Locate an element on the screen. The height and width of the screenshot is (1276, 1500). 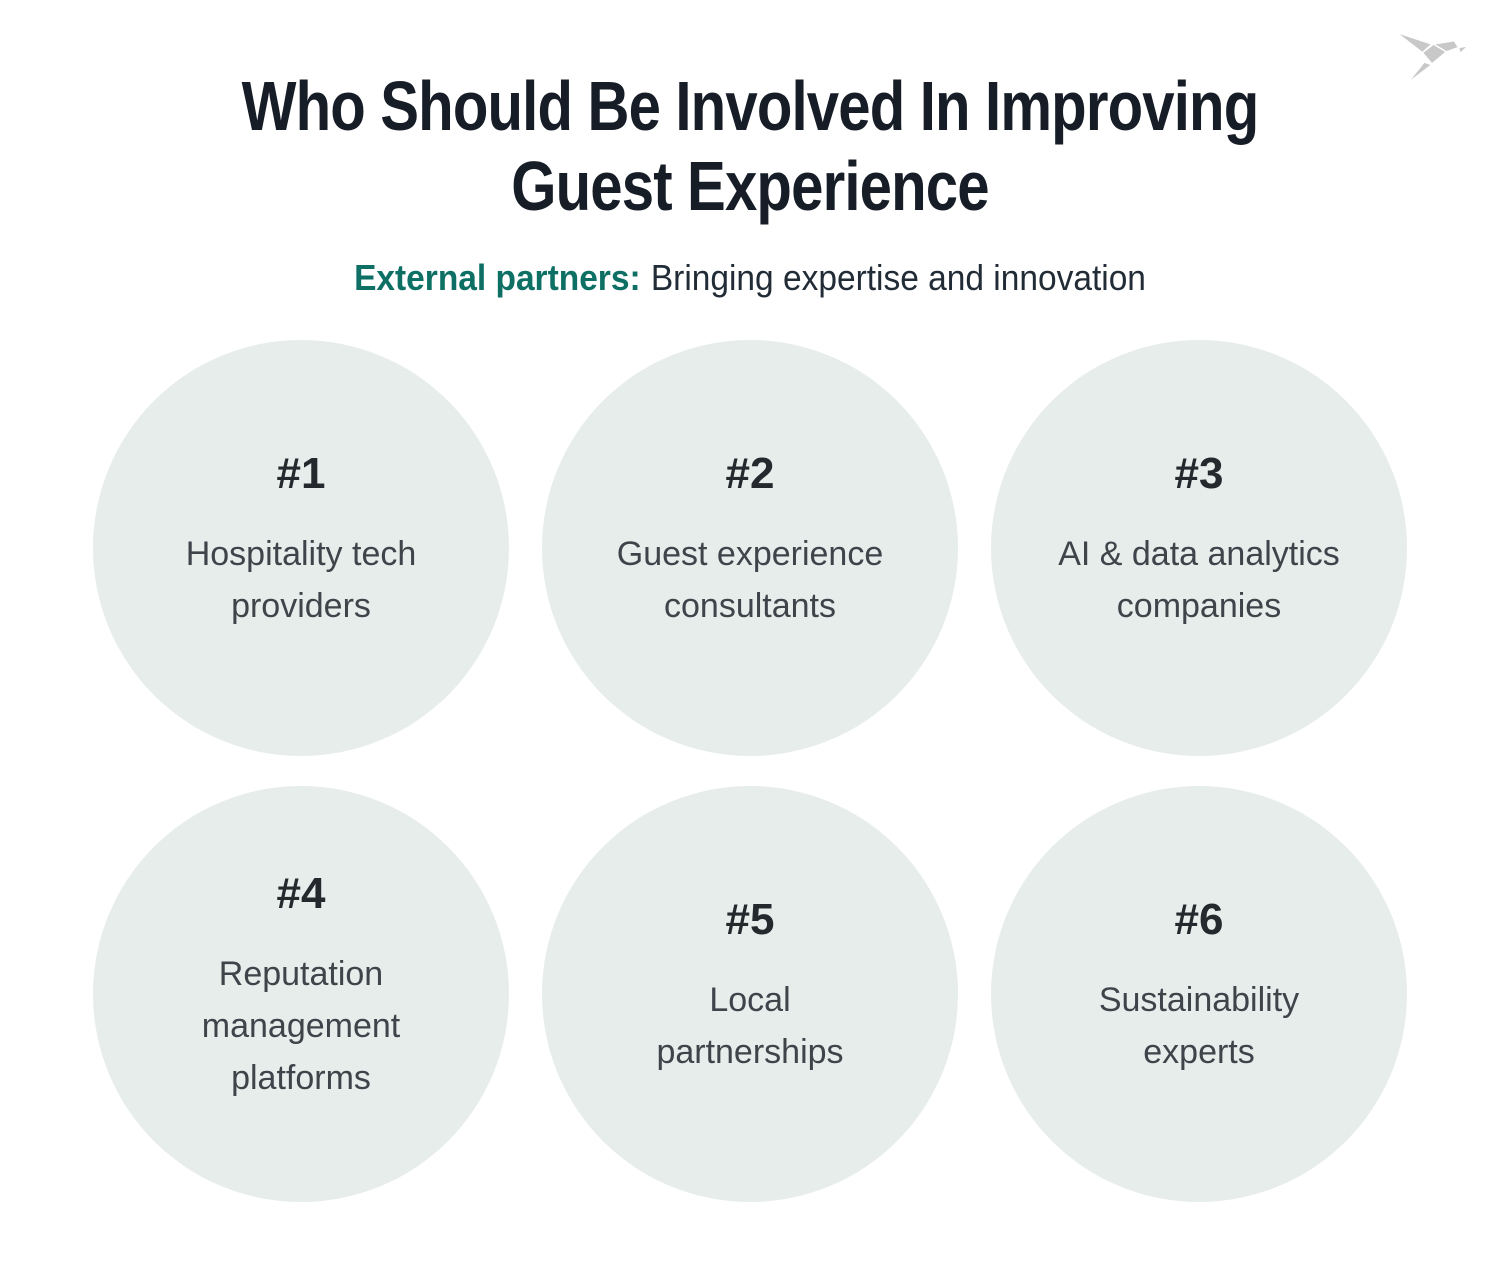
partner-circle-6: #6 Sustainability experts is located at coordinates (1199, 994).